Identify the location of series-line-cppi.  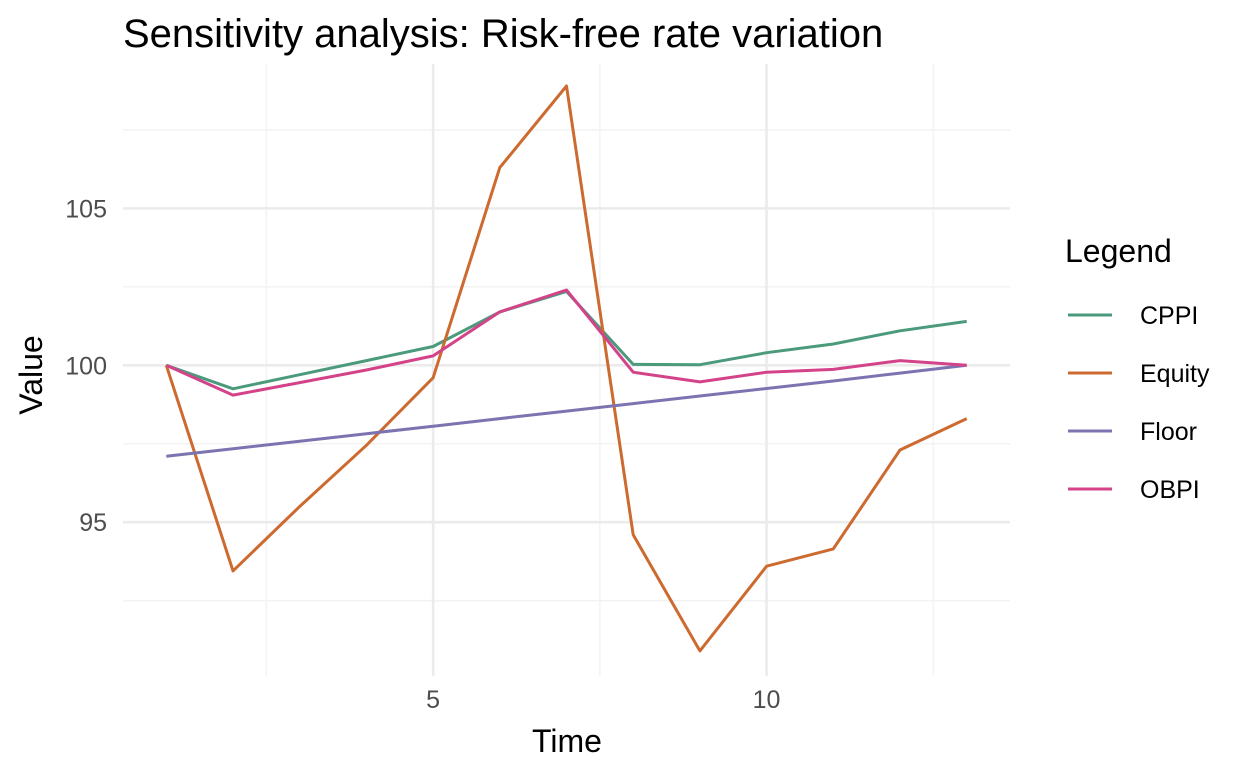
(566, 340).